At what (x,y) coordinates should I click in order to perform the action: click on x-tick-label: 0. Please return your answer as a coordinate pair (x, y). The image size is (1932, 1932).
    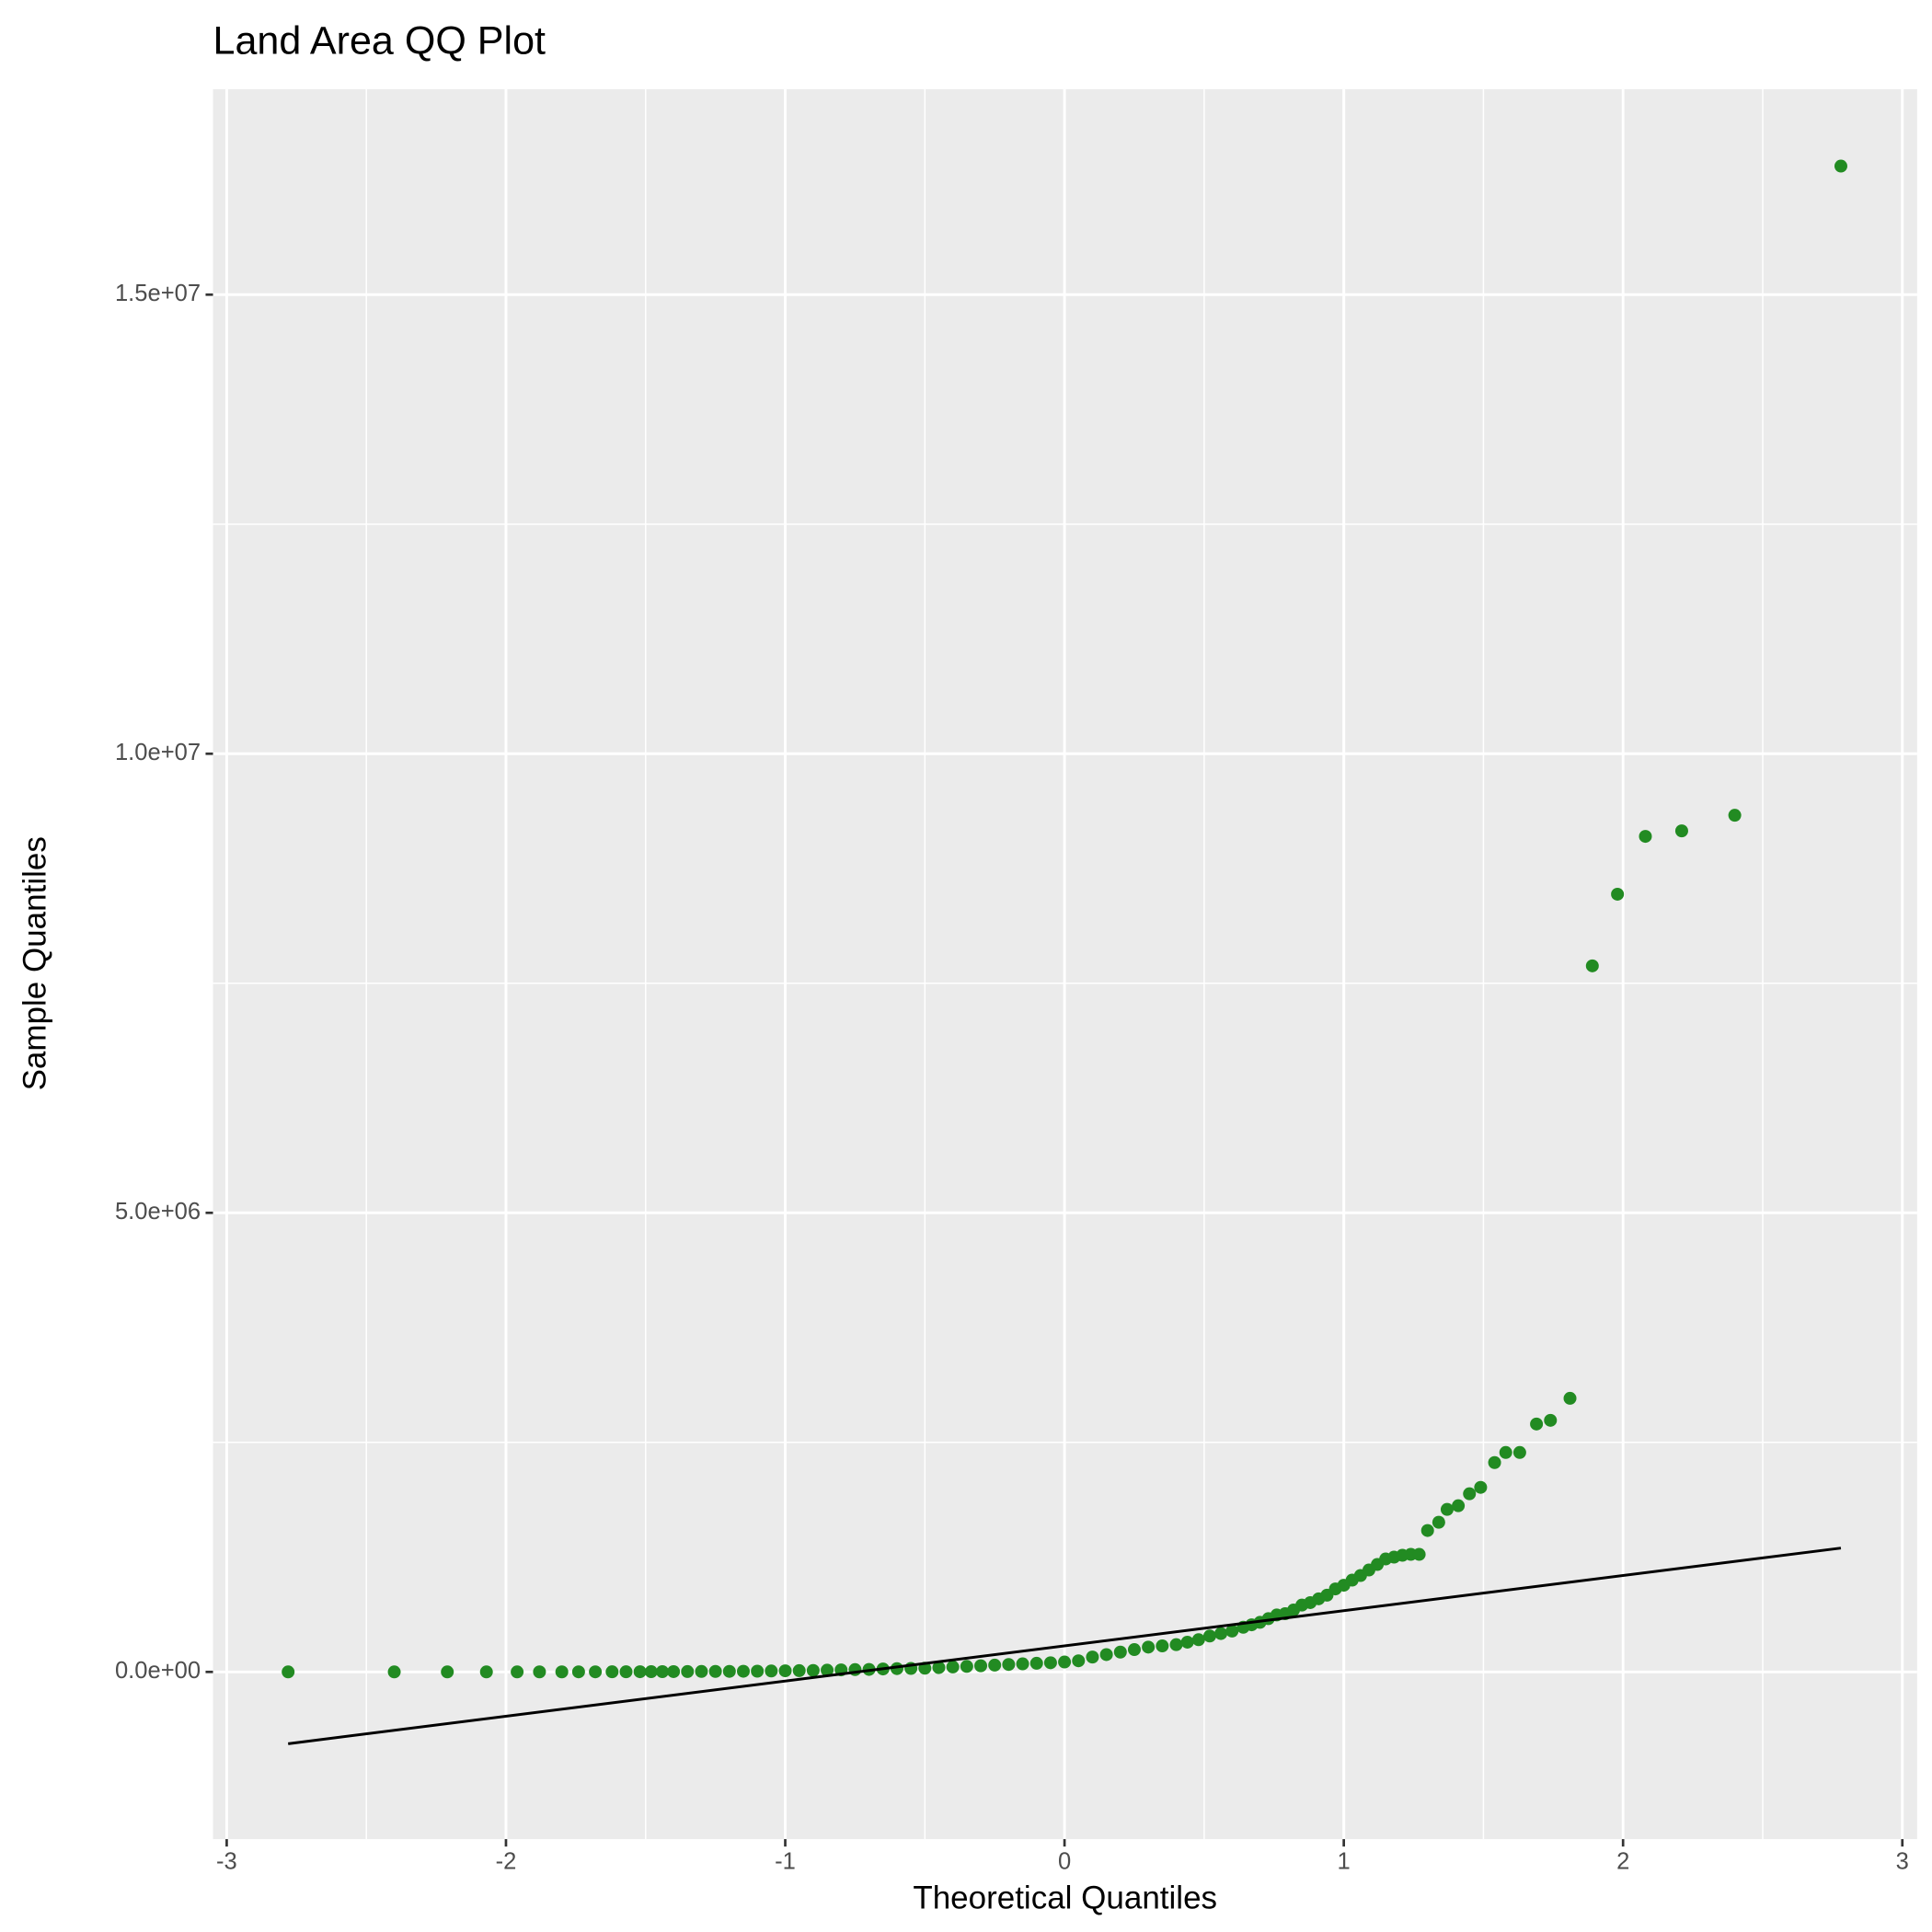
    Looking at the image, I should click on (1064, 1861).